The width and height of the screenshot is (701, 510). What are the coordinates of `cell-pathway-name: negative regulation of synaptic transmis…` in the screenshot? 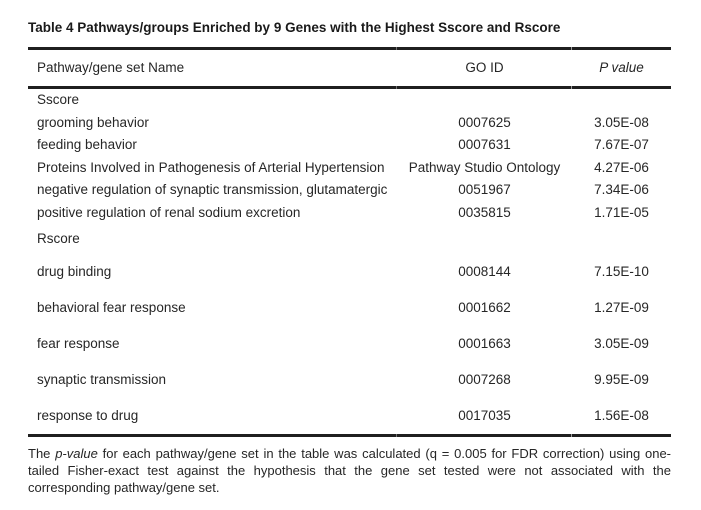 It's located at (212, 190).